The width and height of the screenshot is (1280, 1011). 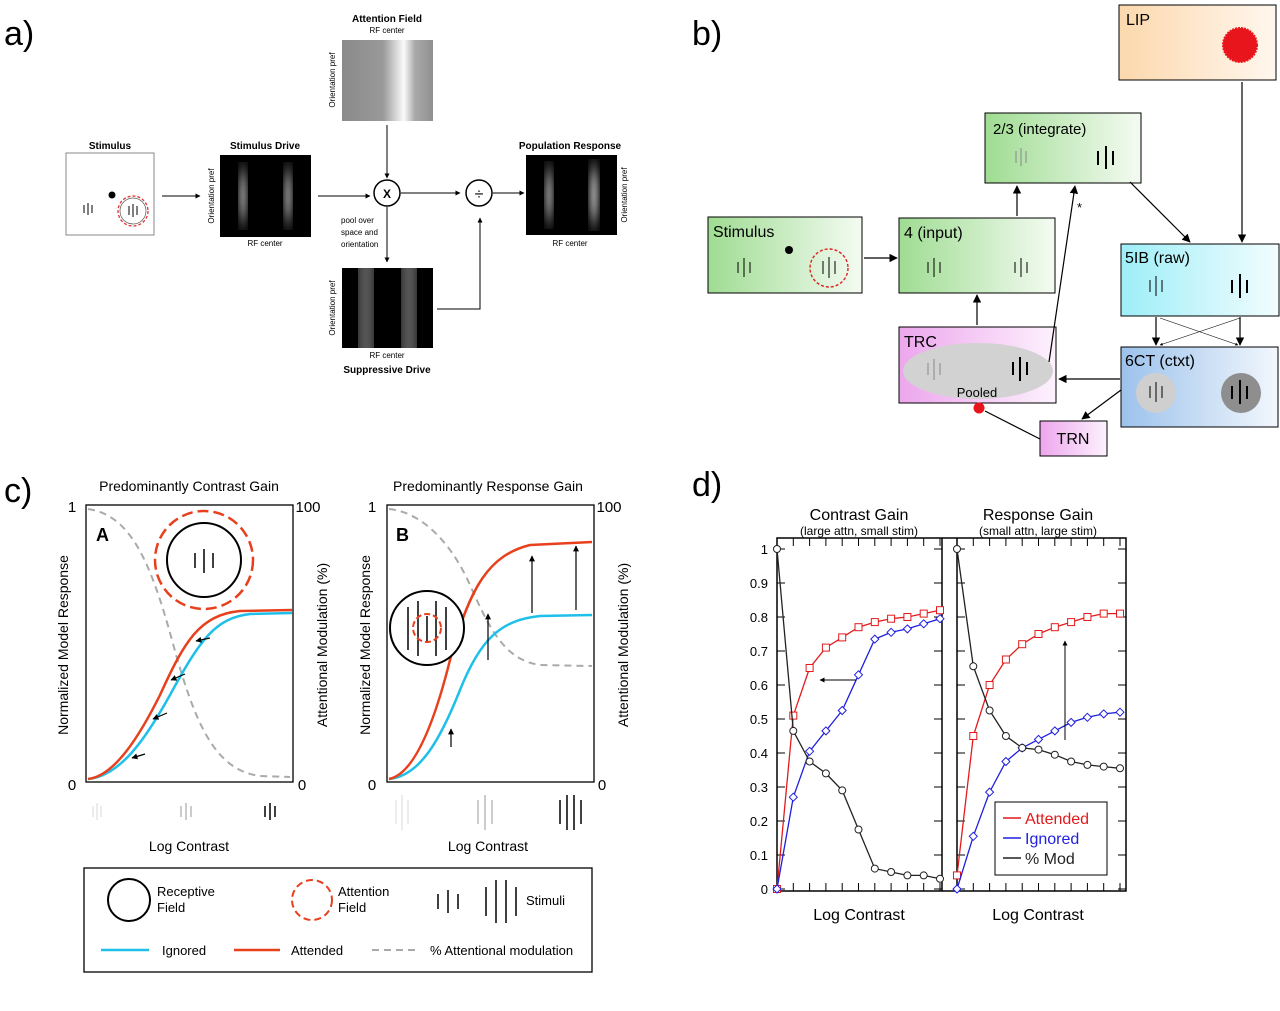 I want to click on multiply-node, so click(x=387, y=193).